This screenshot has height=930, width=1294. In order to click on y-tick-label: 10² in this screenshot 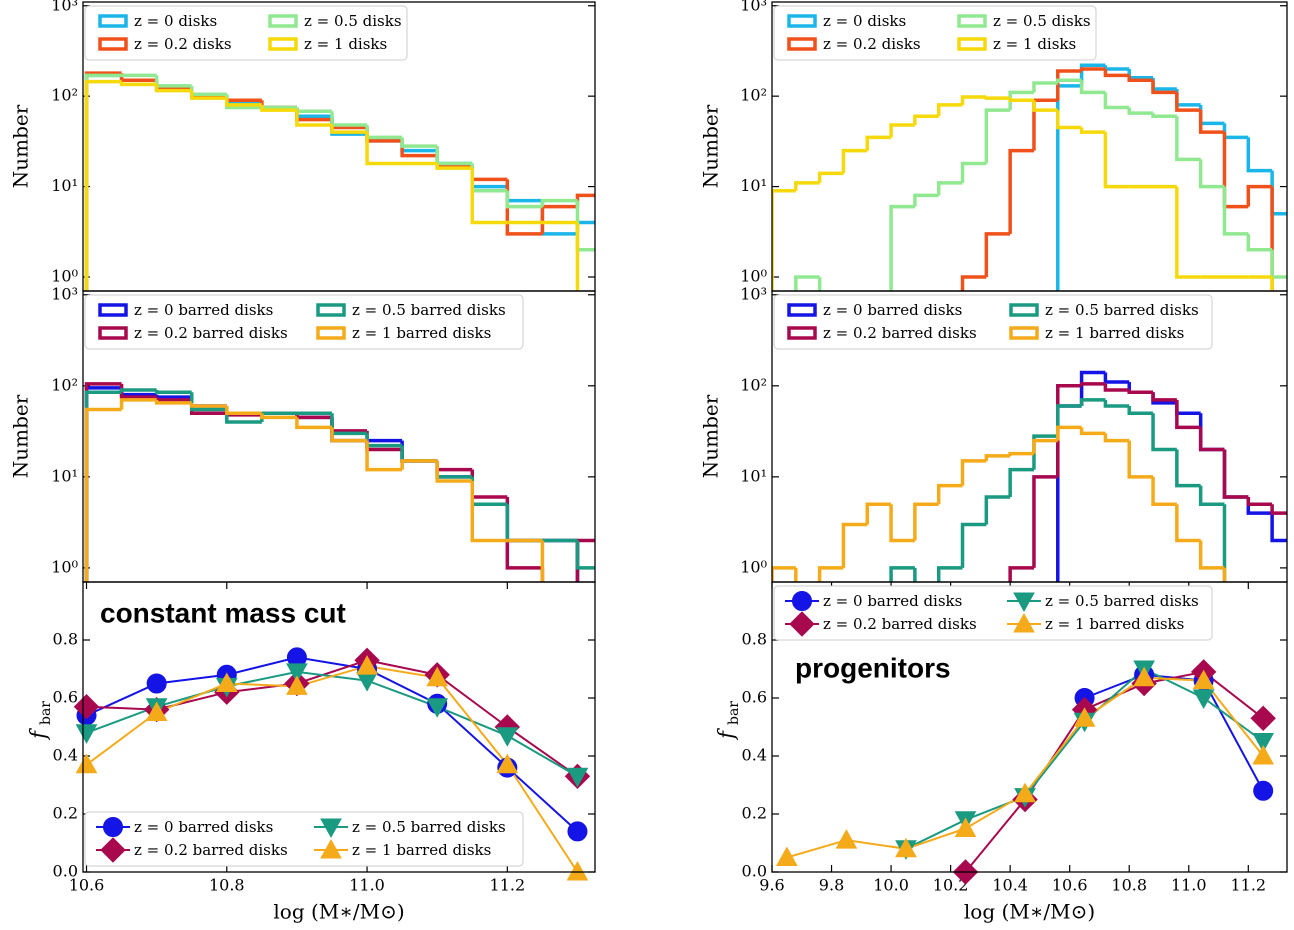, I will do `click(64, 95)`.